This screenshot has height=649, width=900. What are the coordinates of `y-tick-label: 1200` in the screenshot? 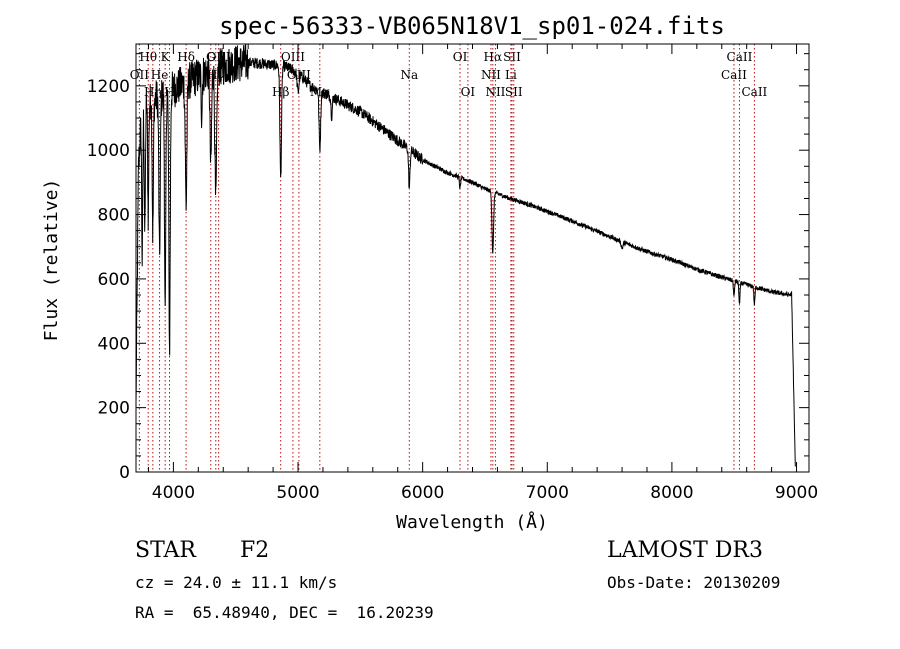 It's located at (108, 87).